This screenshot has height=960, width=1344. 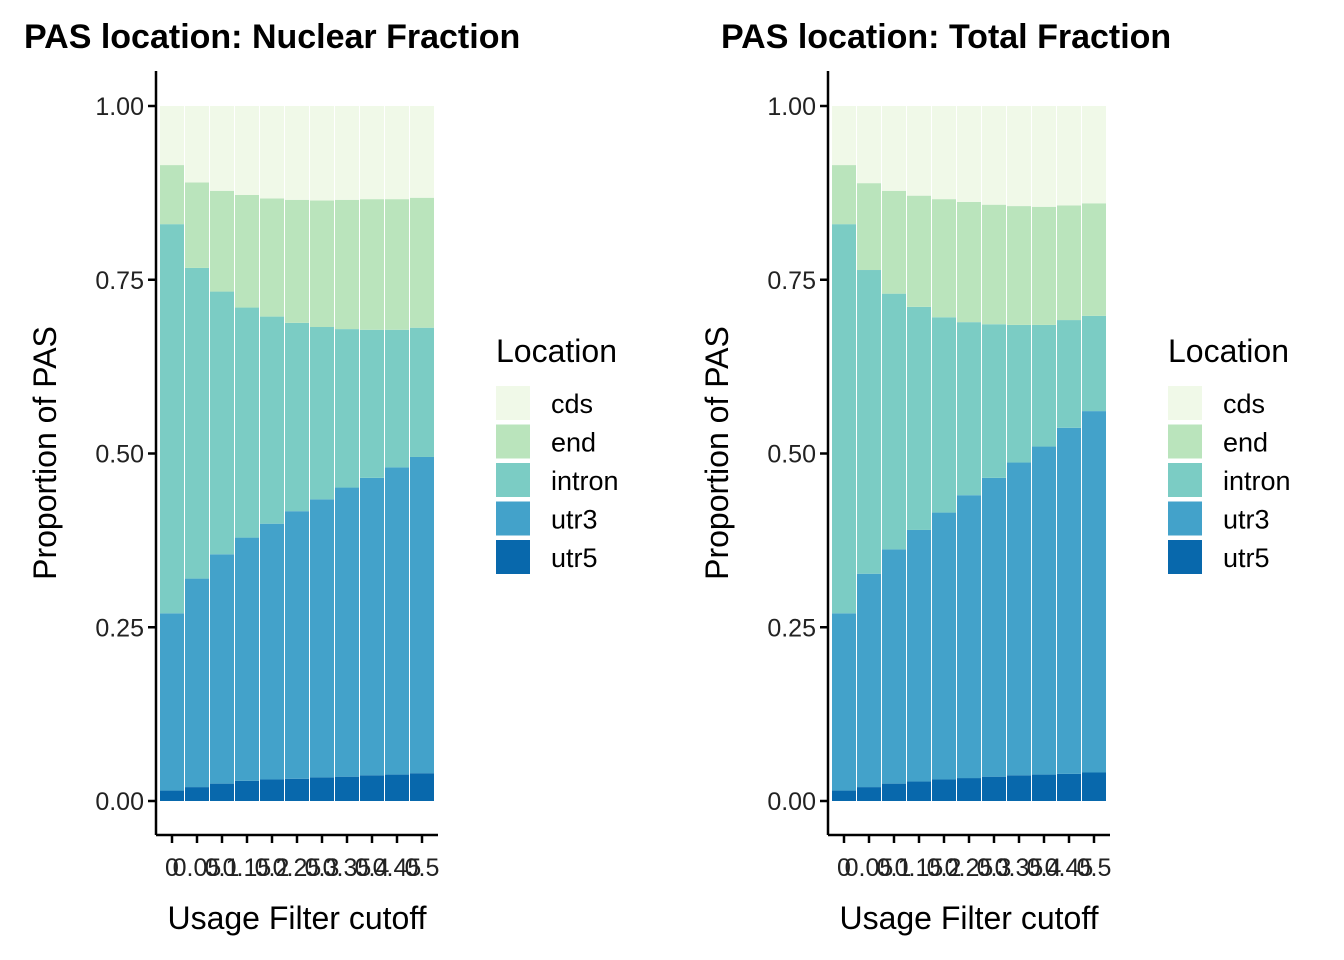 I want to click on bar-segment-utr5-0.15, so click(x=919, y=791).